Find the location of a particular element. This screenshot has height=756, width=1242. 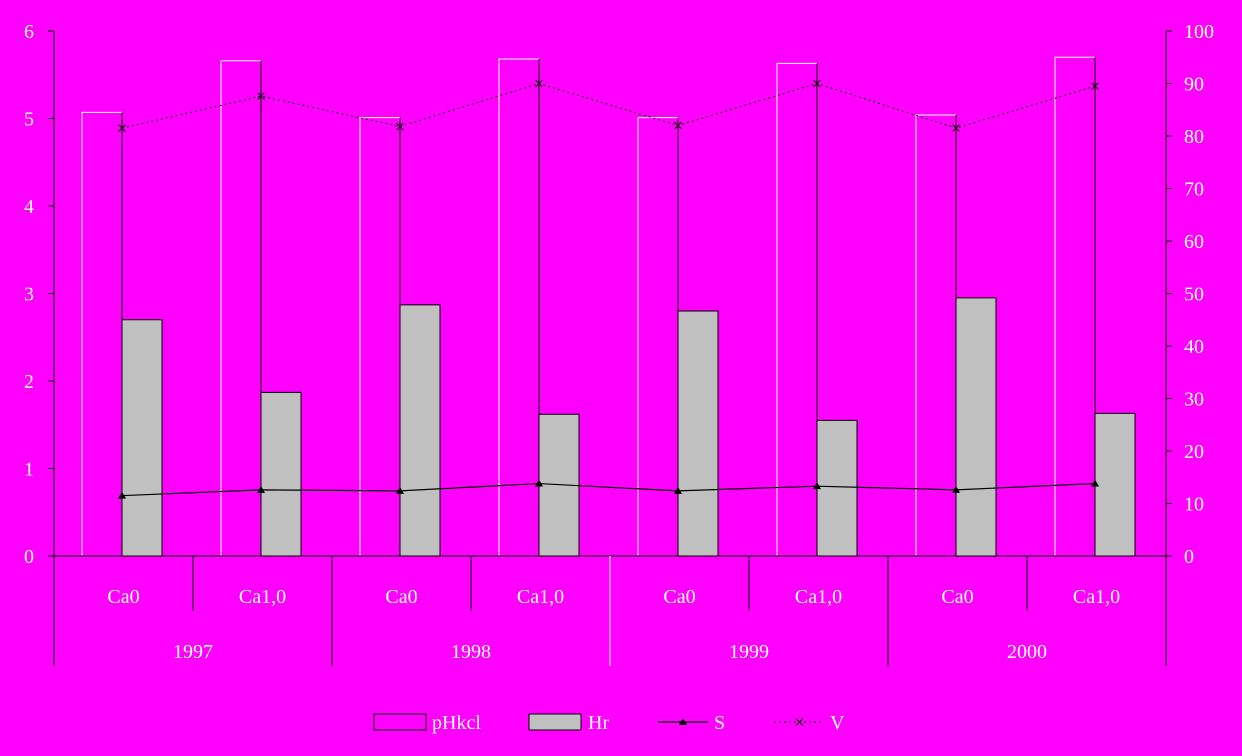

legend-swatch-pHkcl is located at coordinates (400, 722).